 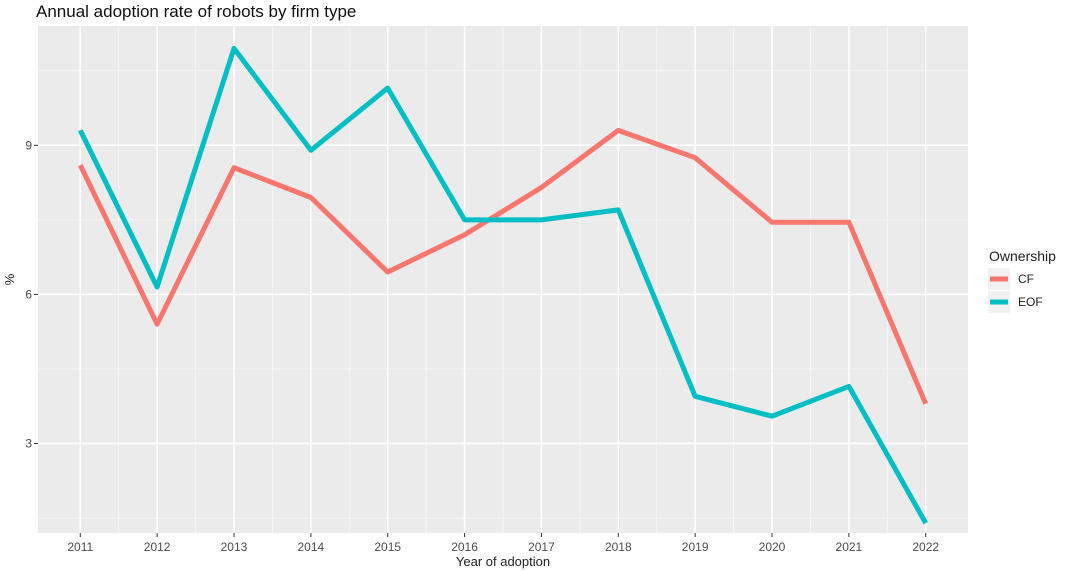 What do you see at coordinates (1030, 302) in the screenshot?
I see `legend-label-eof: EOF` at bounding box center [1030, 302].